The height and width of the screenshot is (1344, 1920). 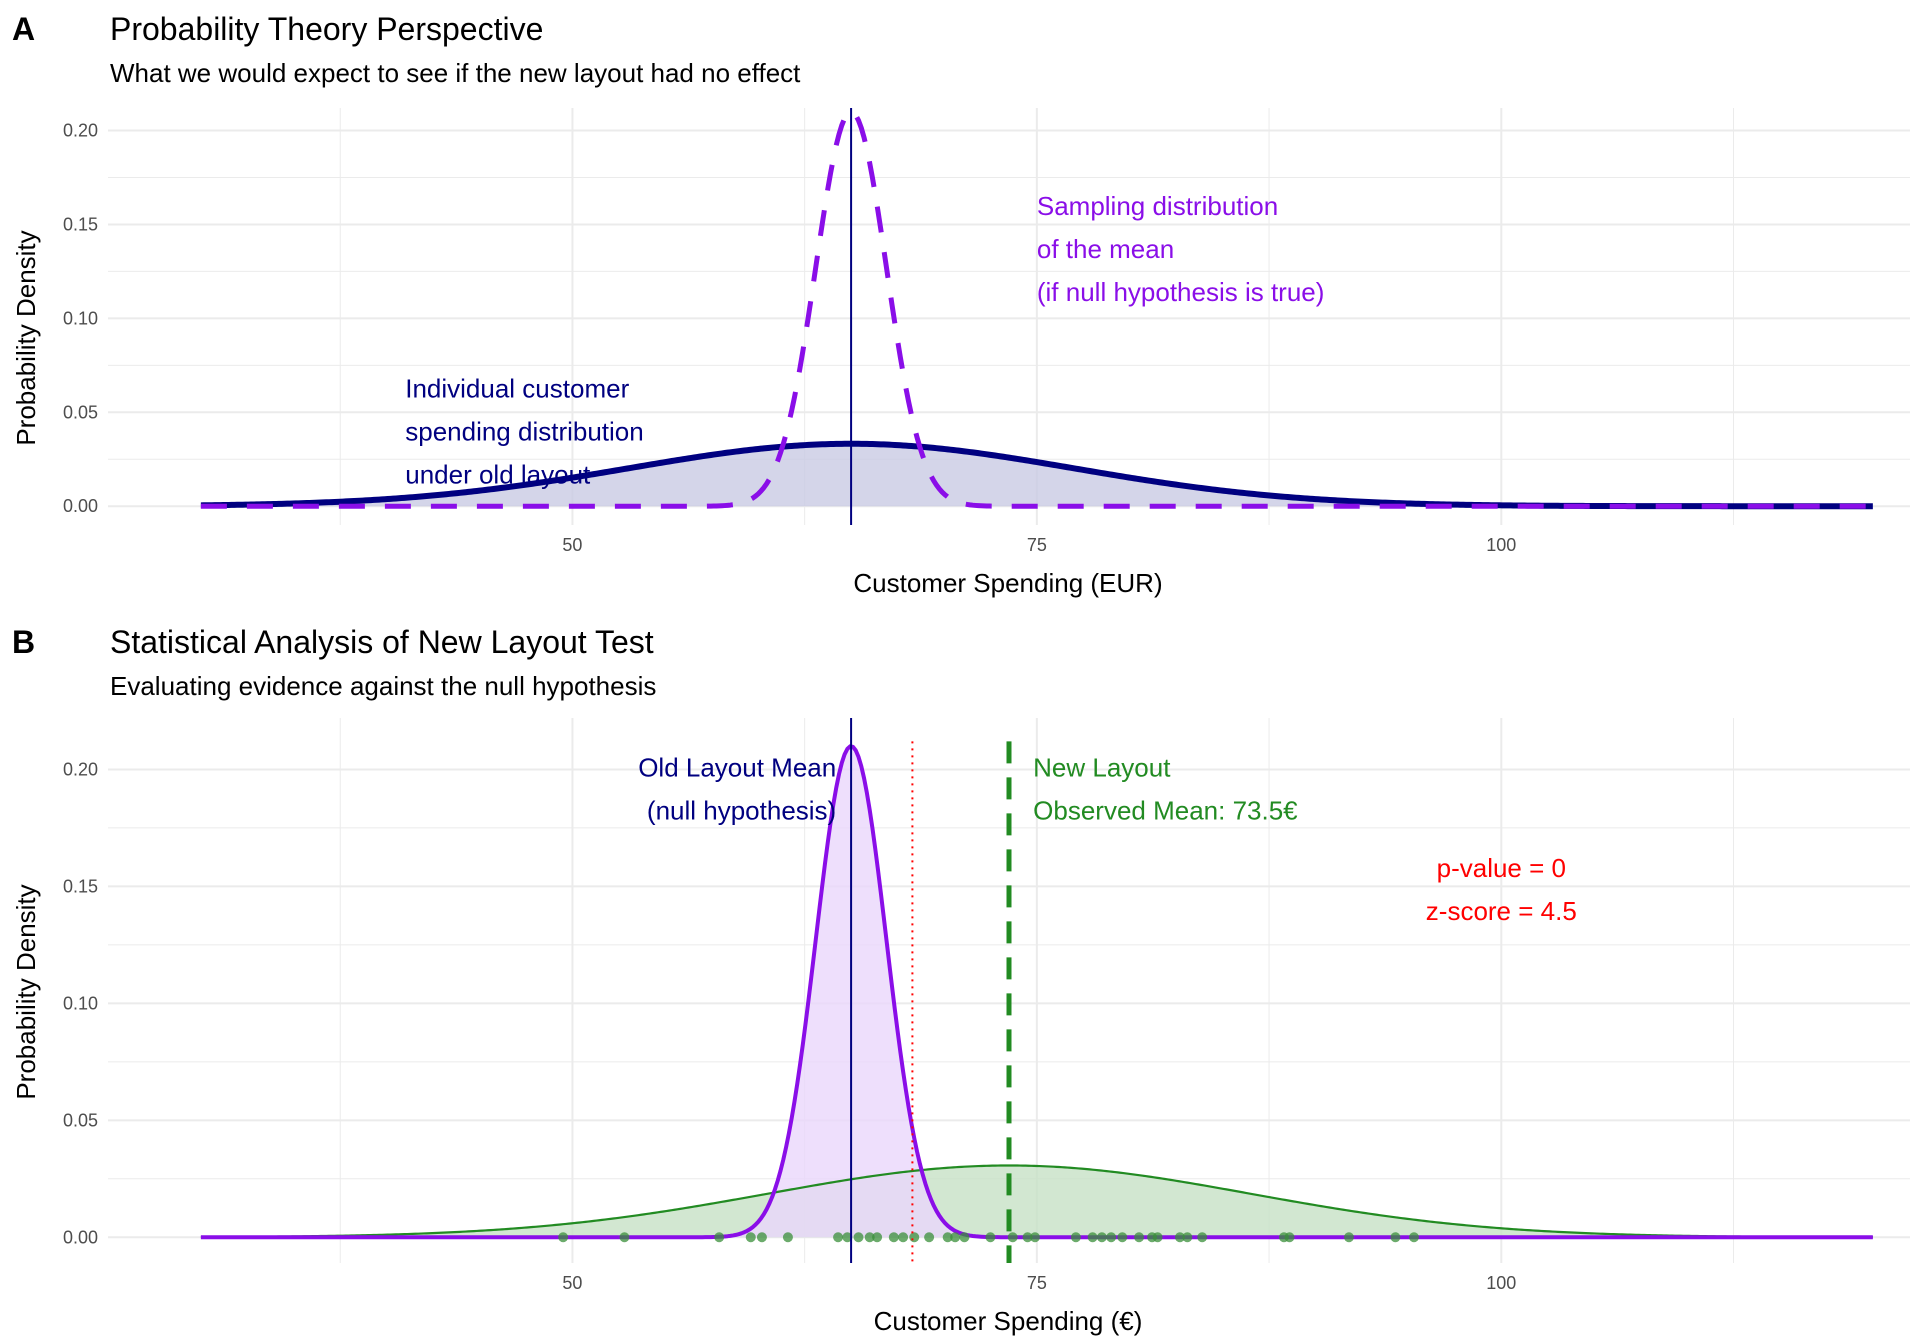 What do you see at coordinates (26, 337) in the screenshot?
I see `panel-a-y-axis-title: Probability Density` at bounding box center [26, 337].